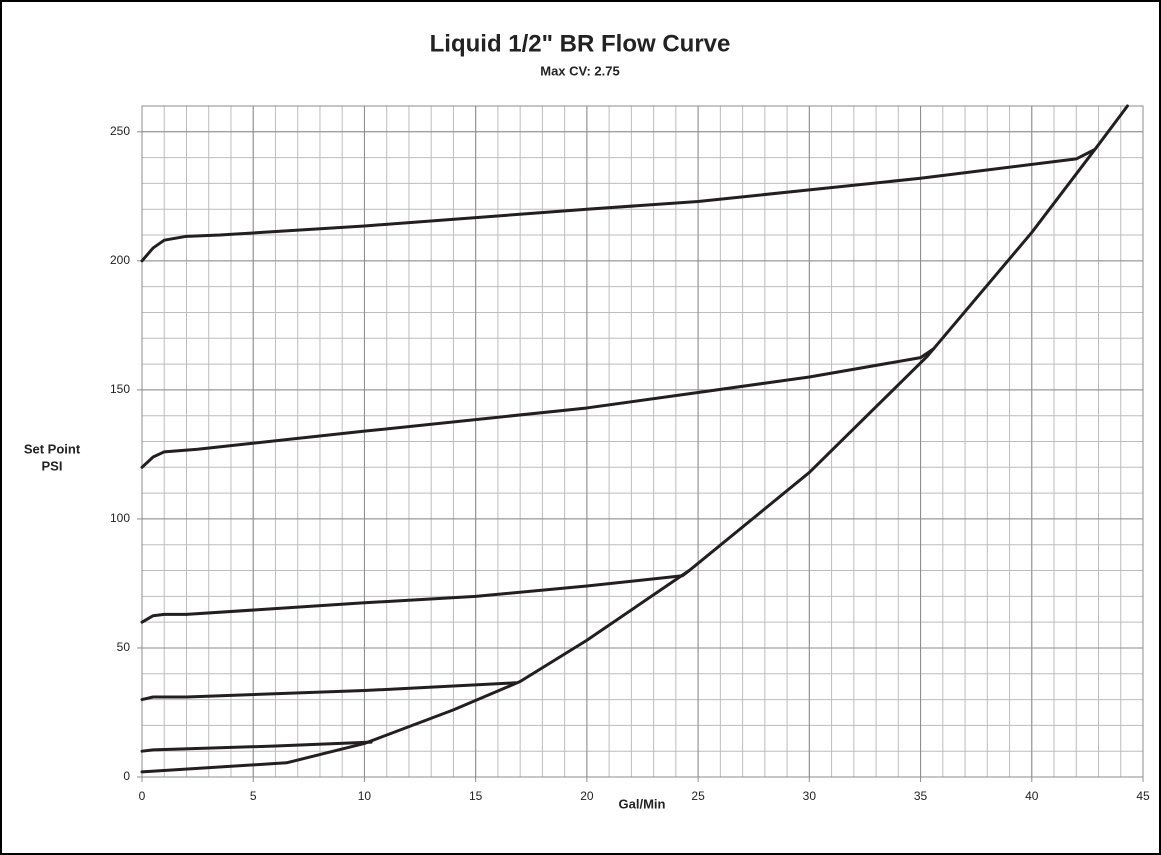  Describe the element at coordinates (120, 260) in the screenshot. I see `y-tick-label: 200` at that location.